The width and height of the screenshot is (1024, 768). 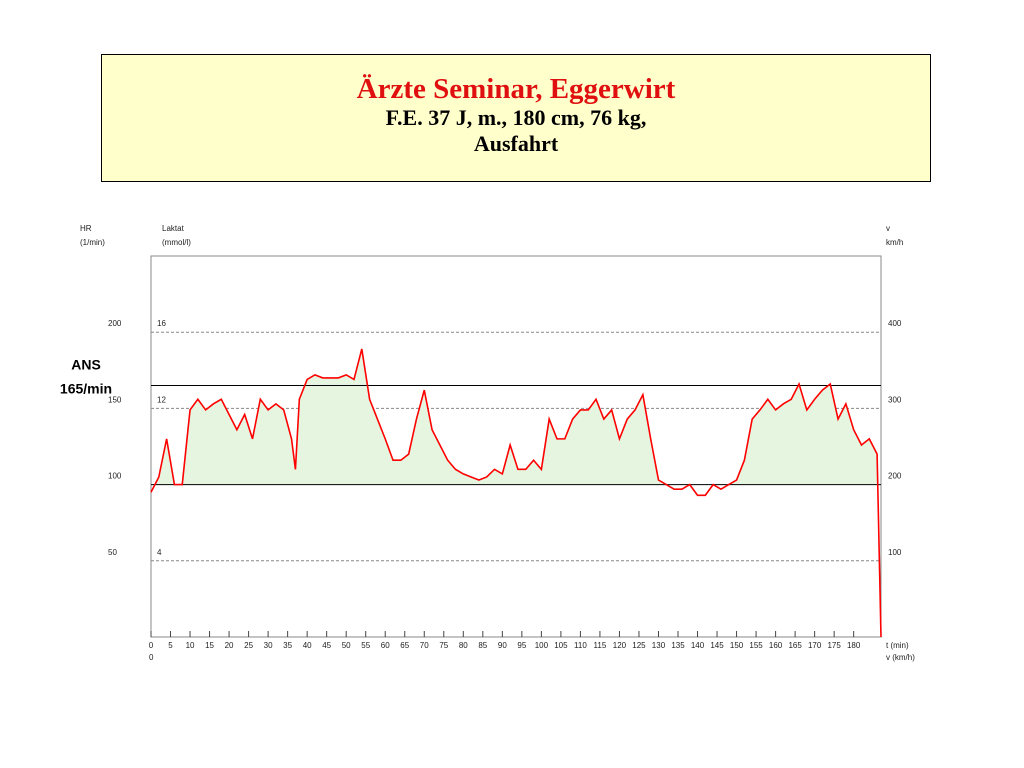 What do you see at coordinates (542, 645) in the screenshot?
I see `x-tick-label: 100` at bounding box center [542, 645].